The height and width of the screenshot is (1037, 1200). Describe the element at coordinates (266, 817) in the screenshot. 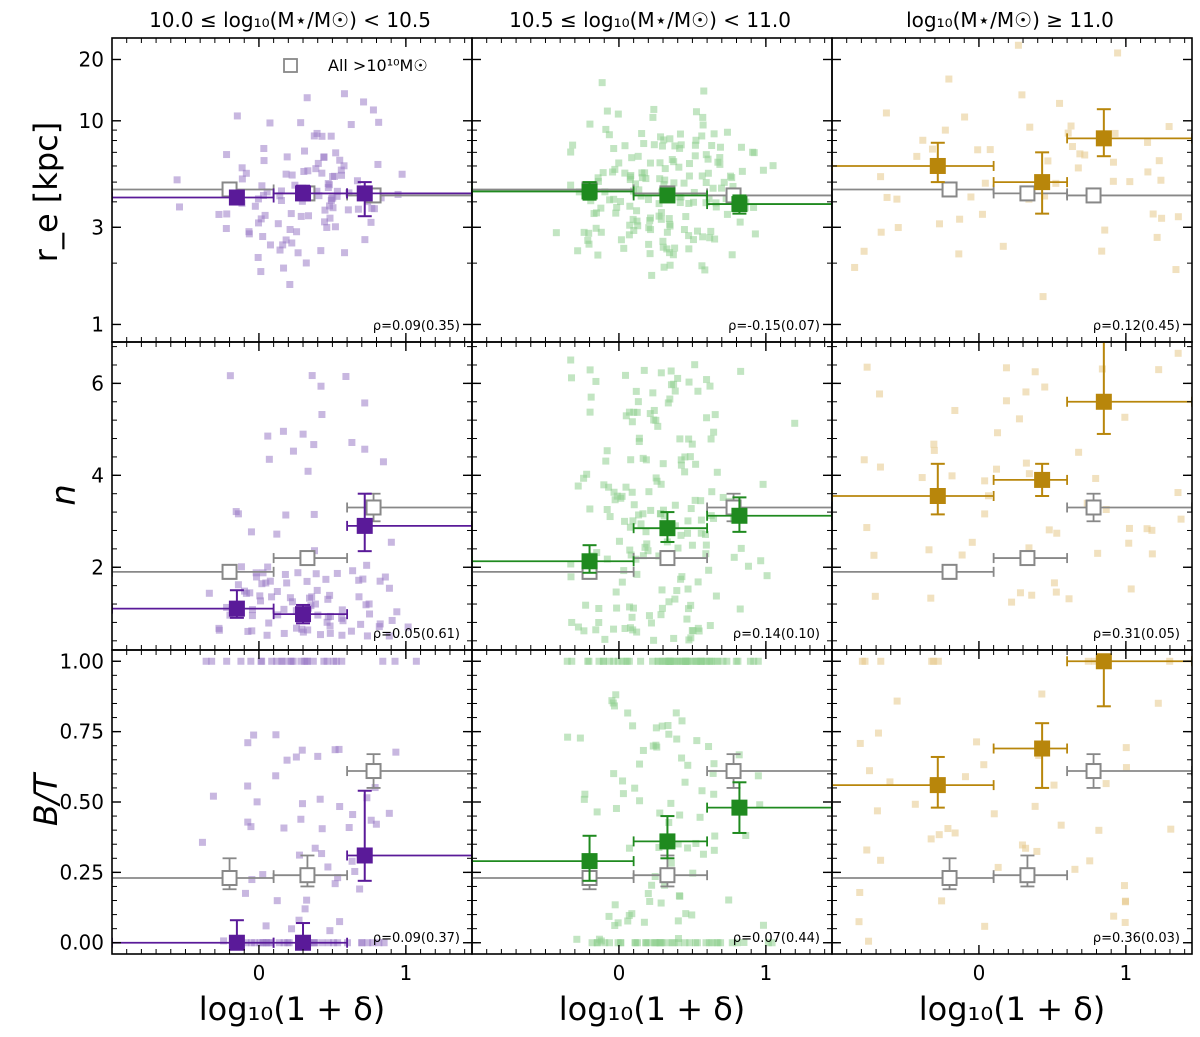

I see `panel-bt-low: 0.00 0.25 0.50 0.75 1.00 0 1 ρ=0.09(0.37)` at that location.